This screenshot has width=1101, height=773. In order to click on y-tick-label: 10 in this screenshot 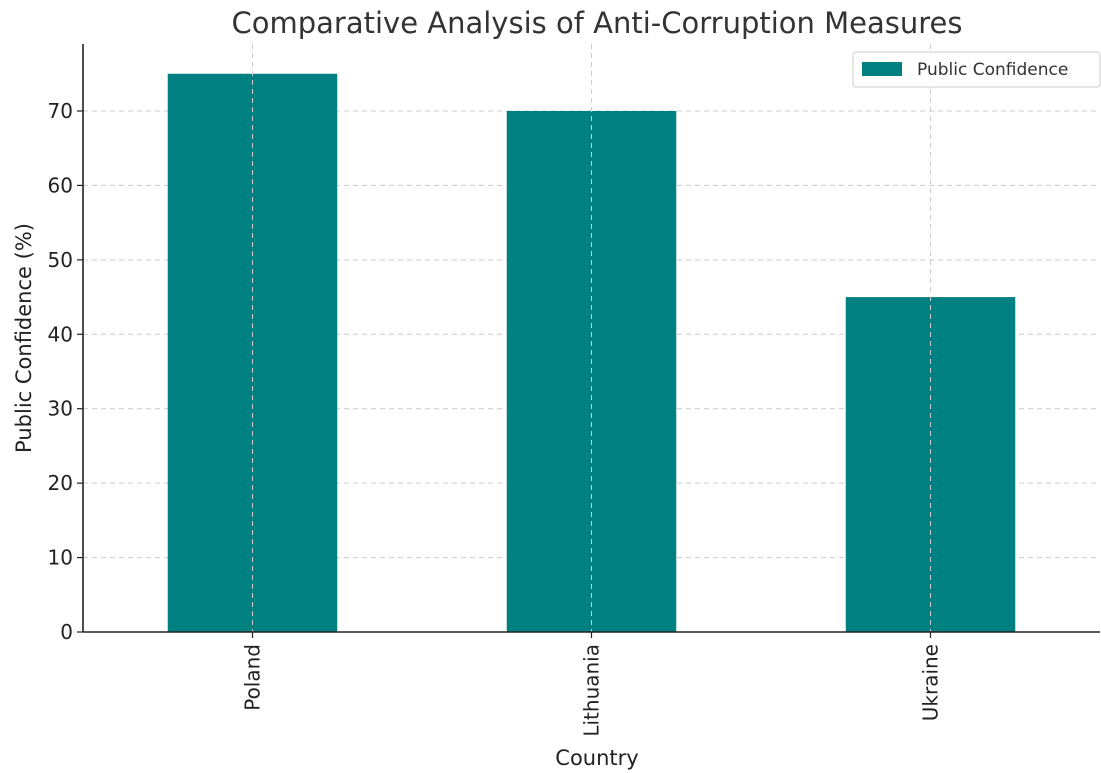, I will do `click(60, 558)`.